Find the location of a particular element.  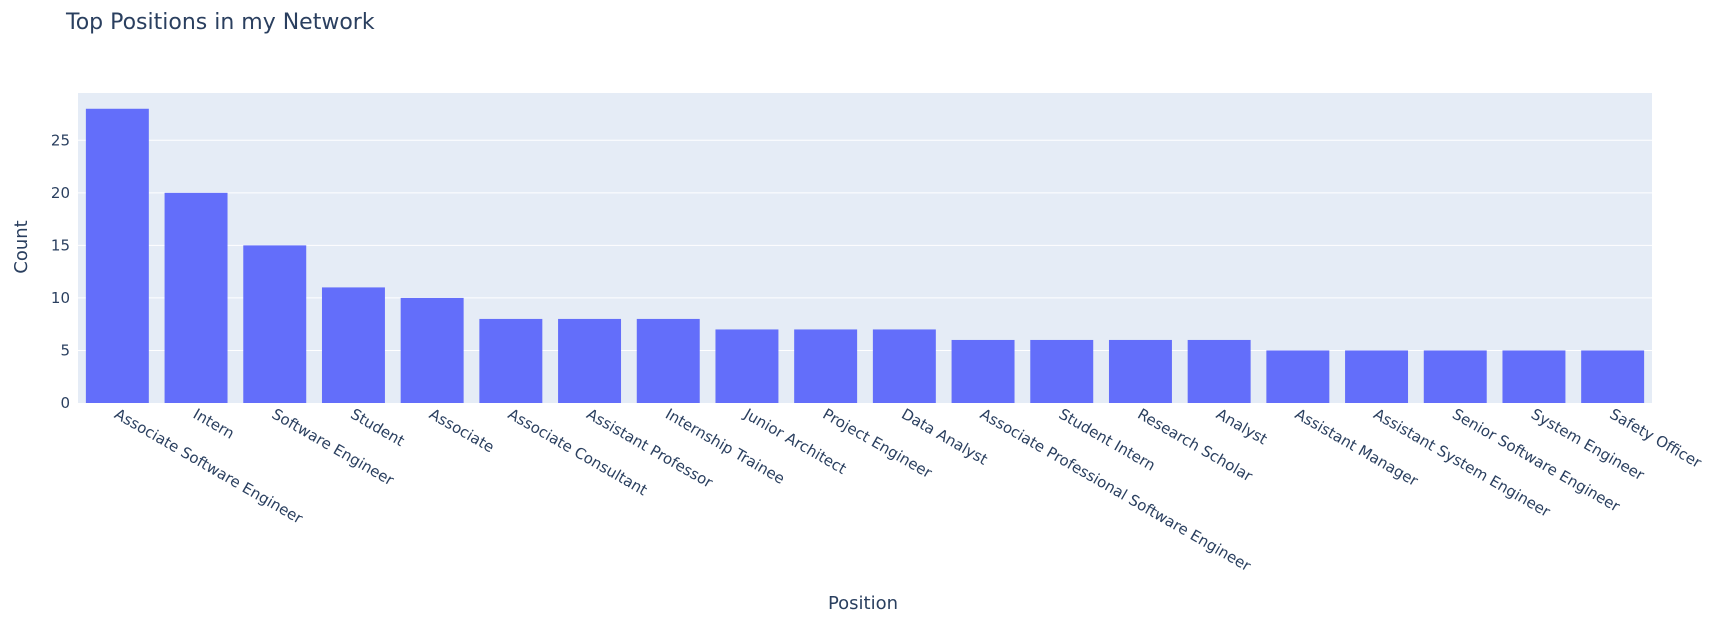

x-tick-label: Student is located at coordinates (377, 427).